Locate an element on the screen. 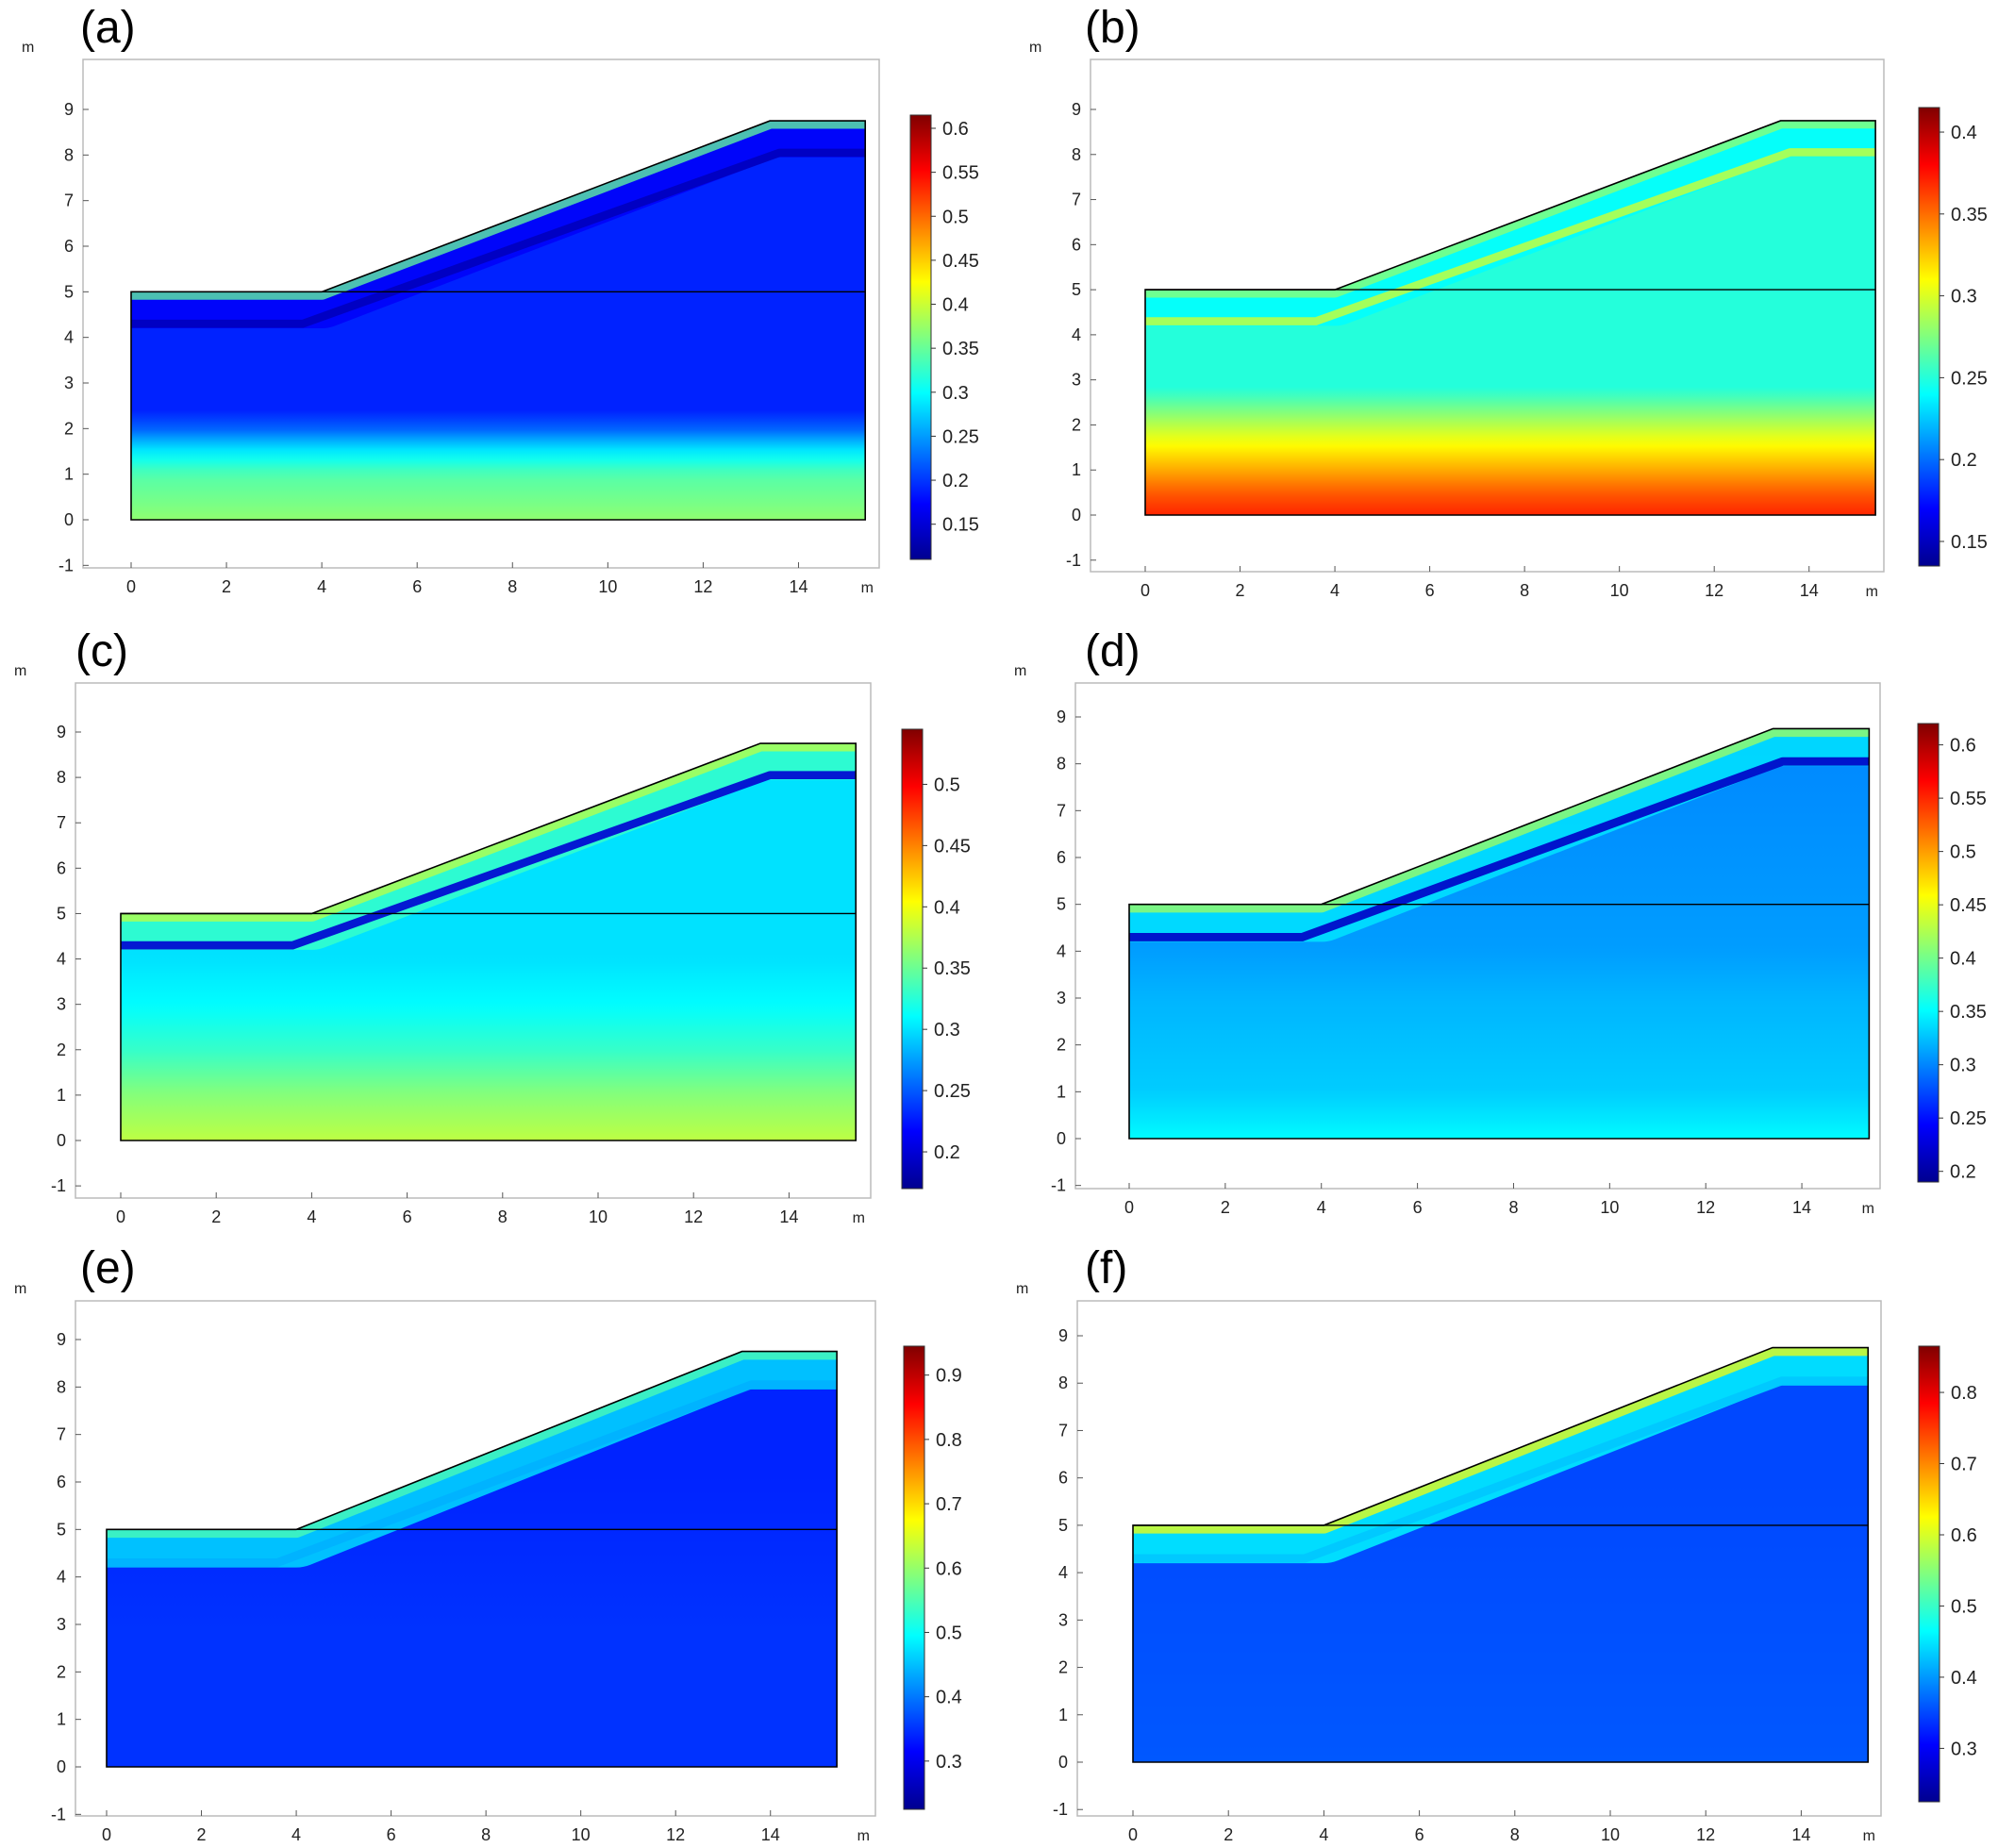 This screenshot has width=1998, height=1848. field-area is located at coordinates (1499, 934).